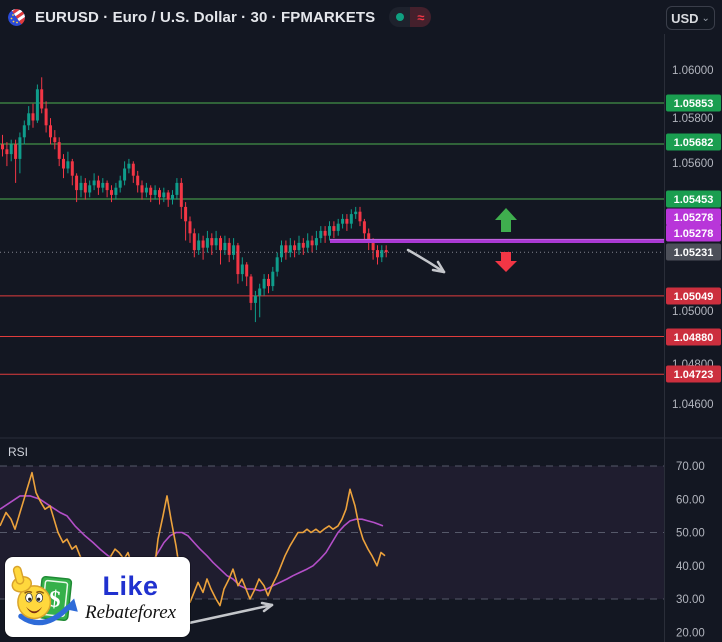 Image resolution: width=722 pixels, height=642 pixels. I want to click on svg-text: 1.06000, so click(693, 71).